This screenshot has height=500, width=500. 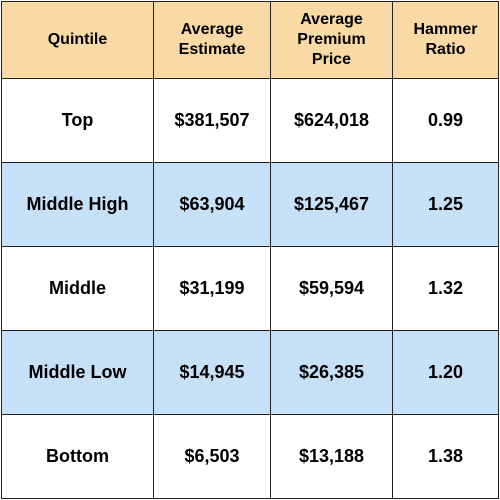 I want to click on cell-quintile: Middle, so click(x=77, y=288).